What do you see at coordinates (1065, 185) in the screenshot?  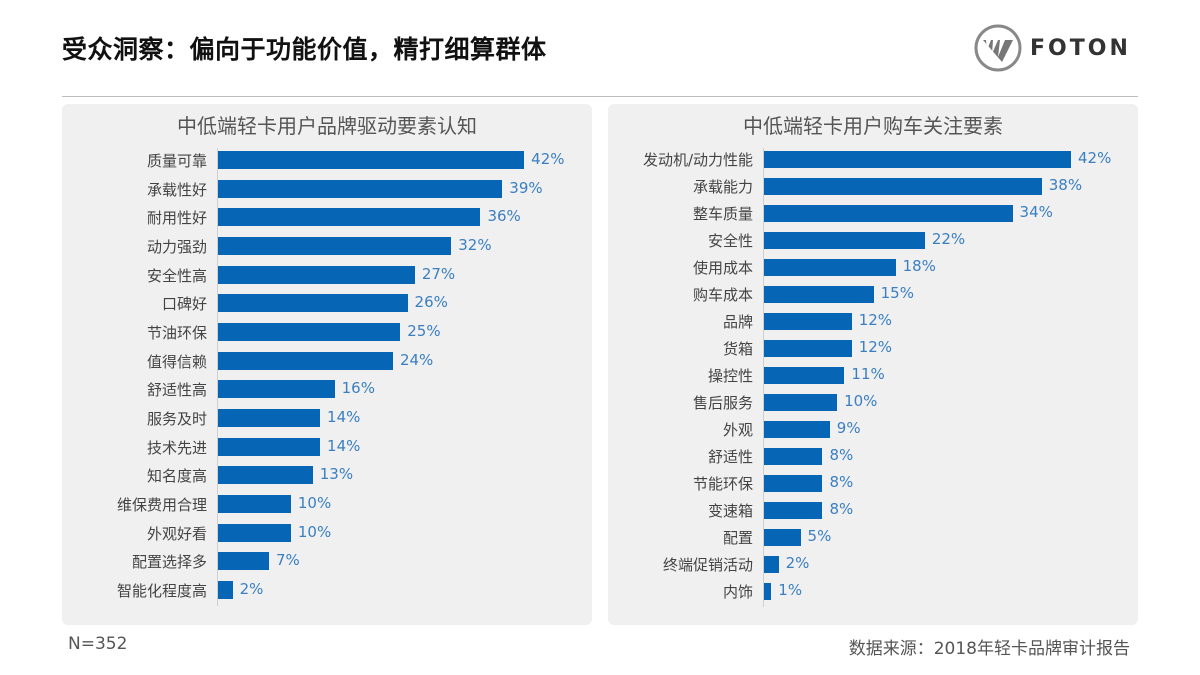 I see `value-label: 38%` at bounding box center [1065, 185].